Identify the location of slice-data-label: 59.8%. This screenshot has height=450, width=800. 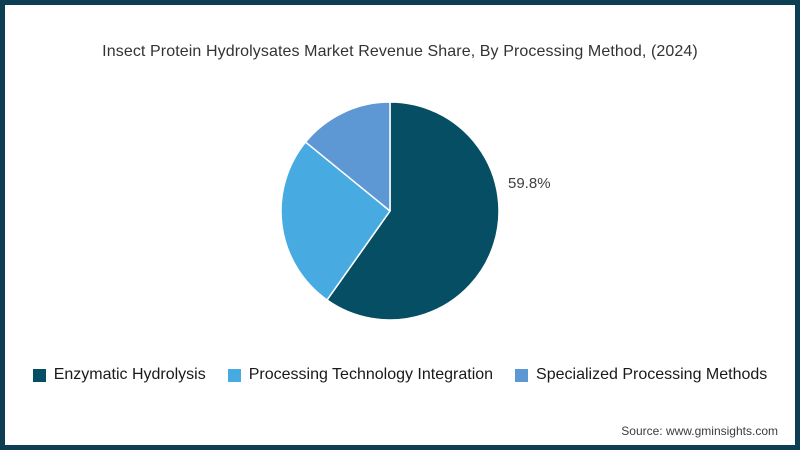
(529, 183).